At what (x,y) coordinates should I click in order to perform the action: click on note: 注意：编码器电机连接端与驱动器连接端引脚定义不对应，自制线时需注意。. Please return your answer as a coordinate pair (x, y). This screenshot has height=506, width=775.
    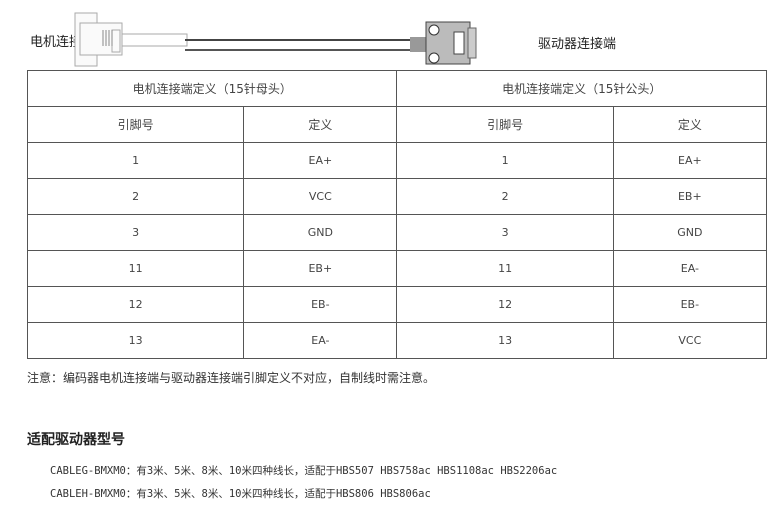
    Looking at the image, I should click on (231, 378).